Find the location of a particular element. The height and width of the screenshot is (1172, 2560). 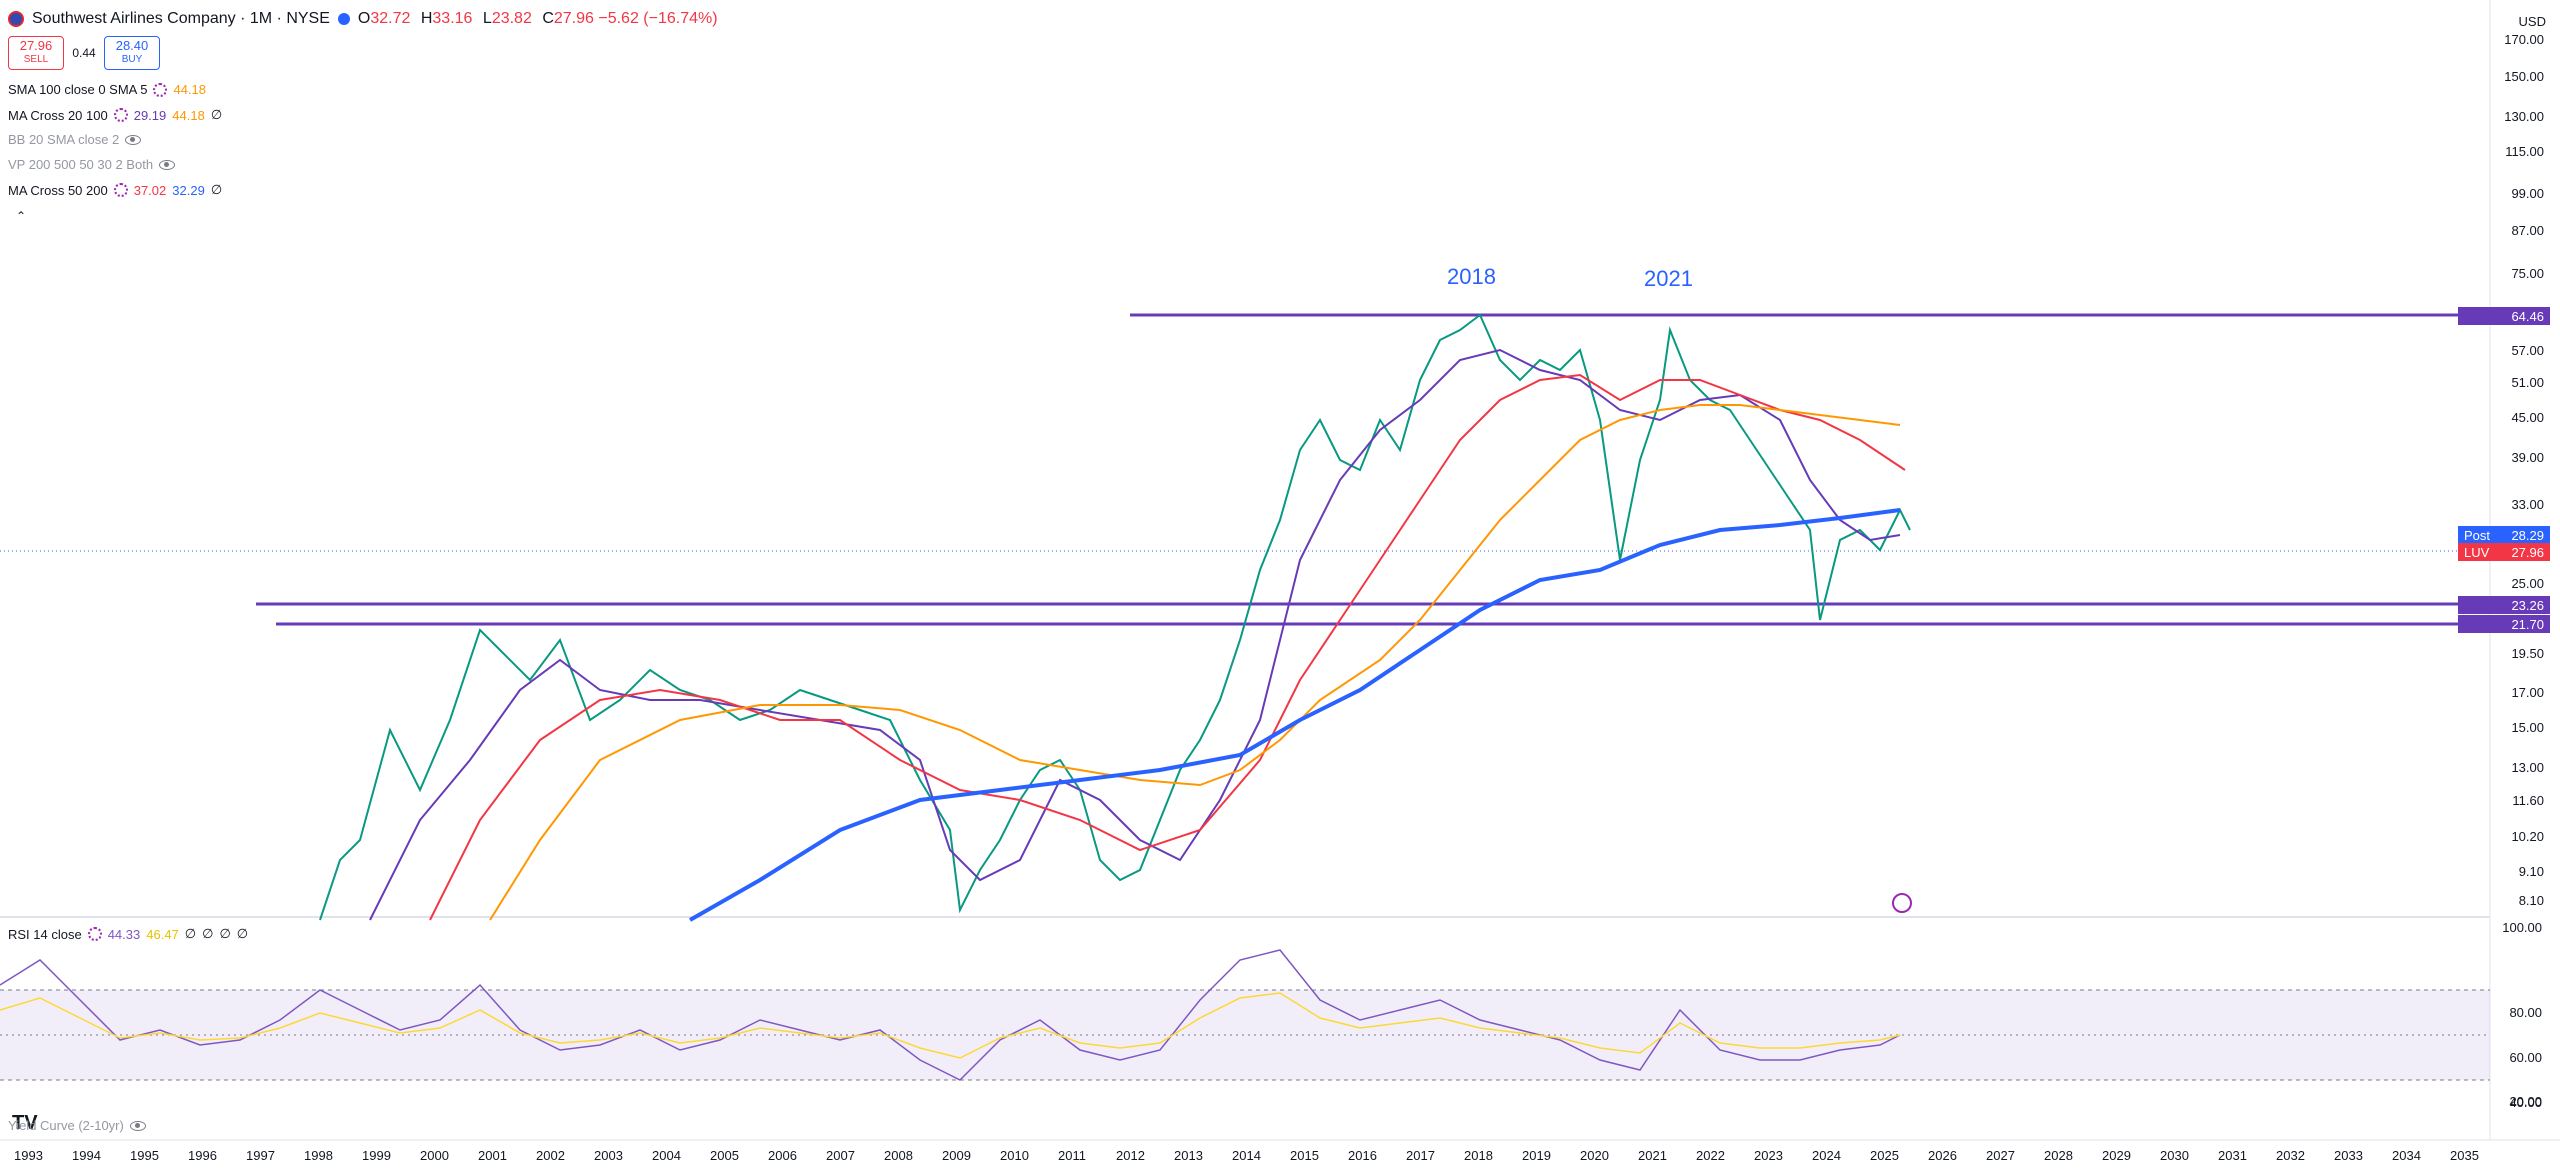

yield-curve-indicator: Yield Curve (2-10yr) is located at coordinates (77, 1125).